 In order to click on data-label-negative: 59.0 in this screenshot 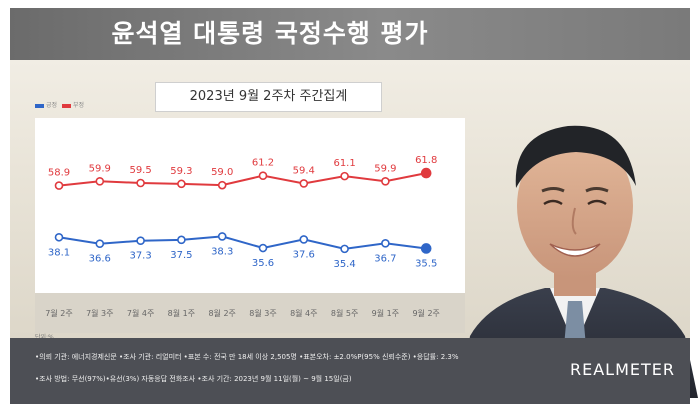, I will do `click(222, 172)`.